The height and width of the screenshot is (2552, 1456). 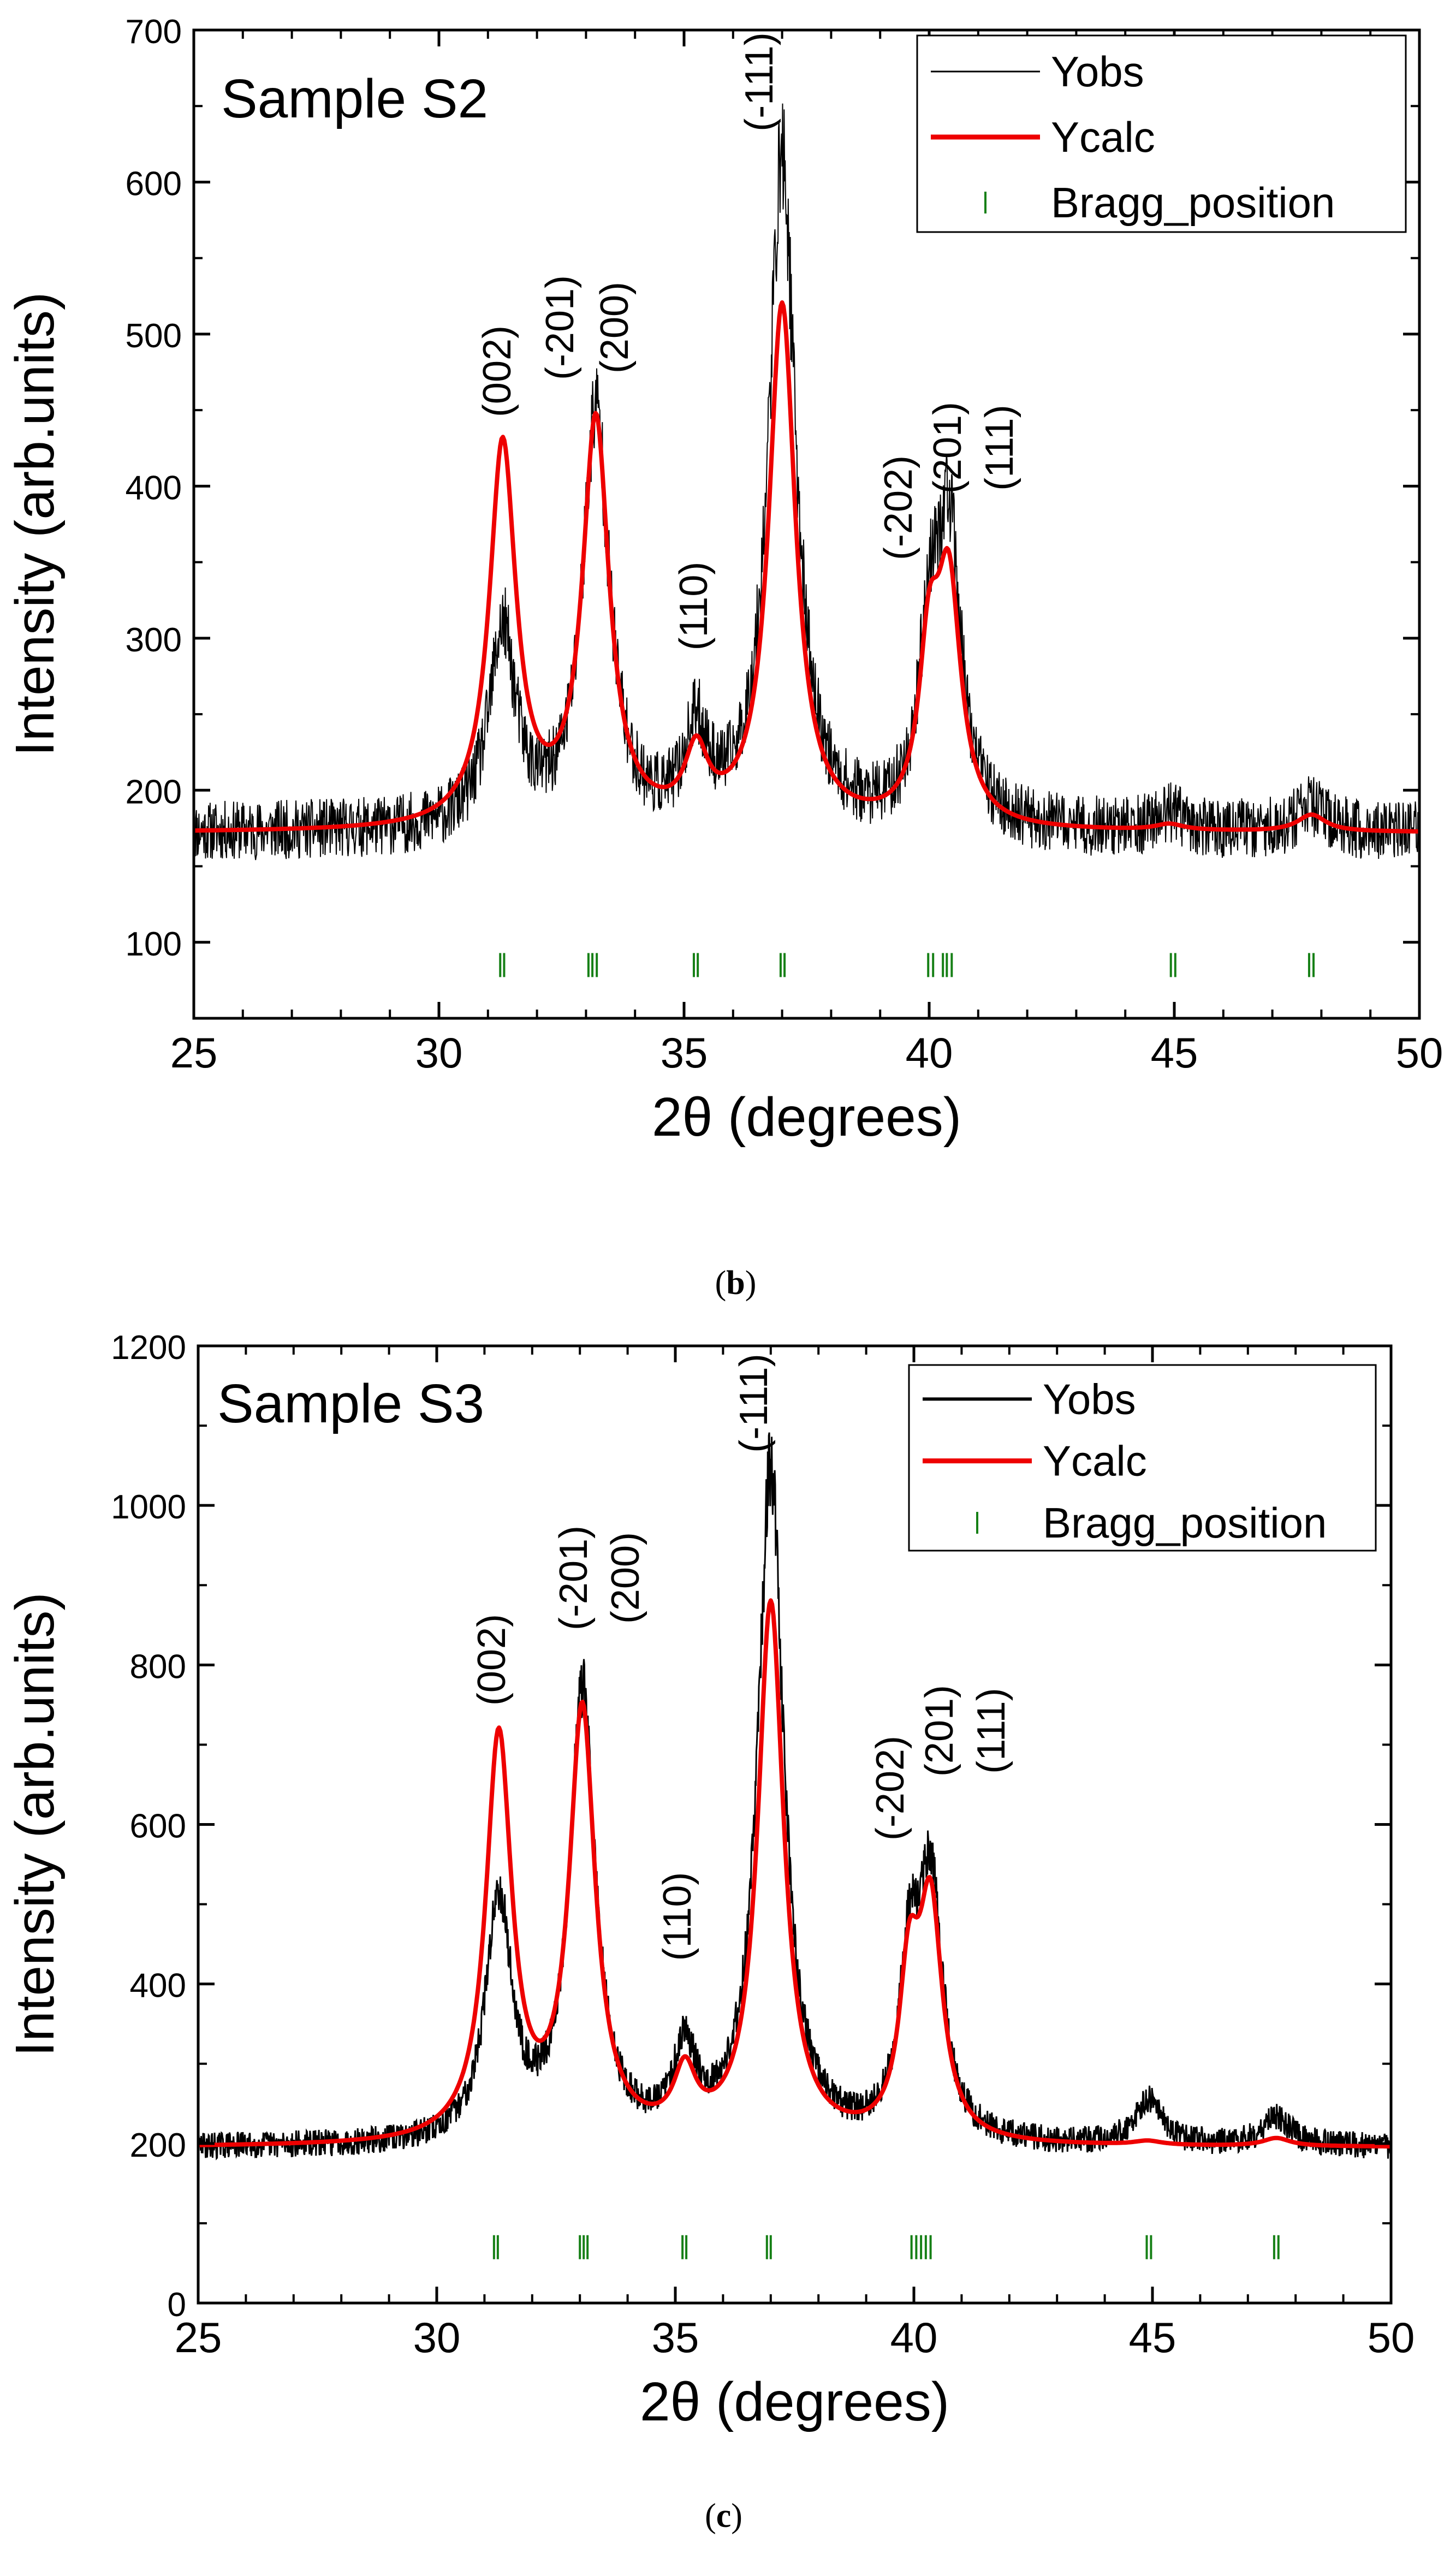 I want to click on y-tick-label: 500, so click(x=154, y=336).